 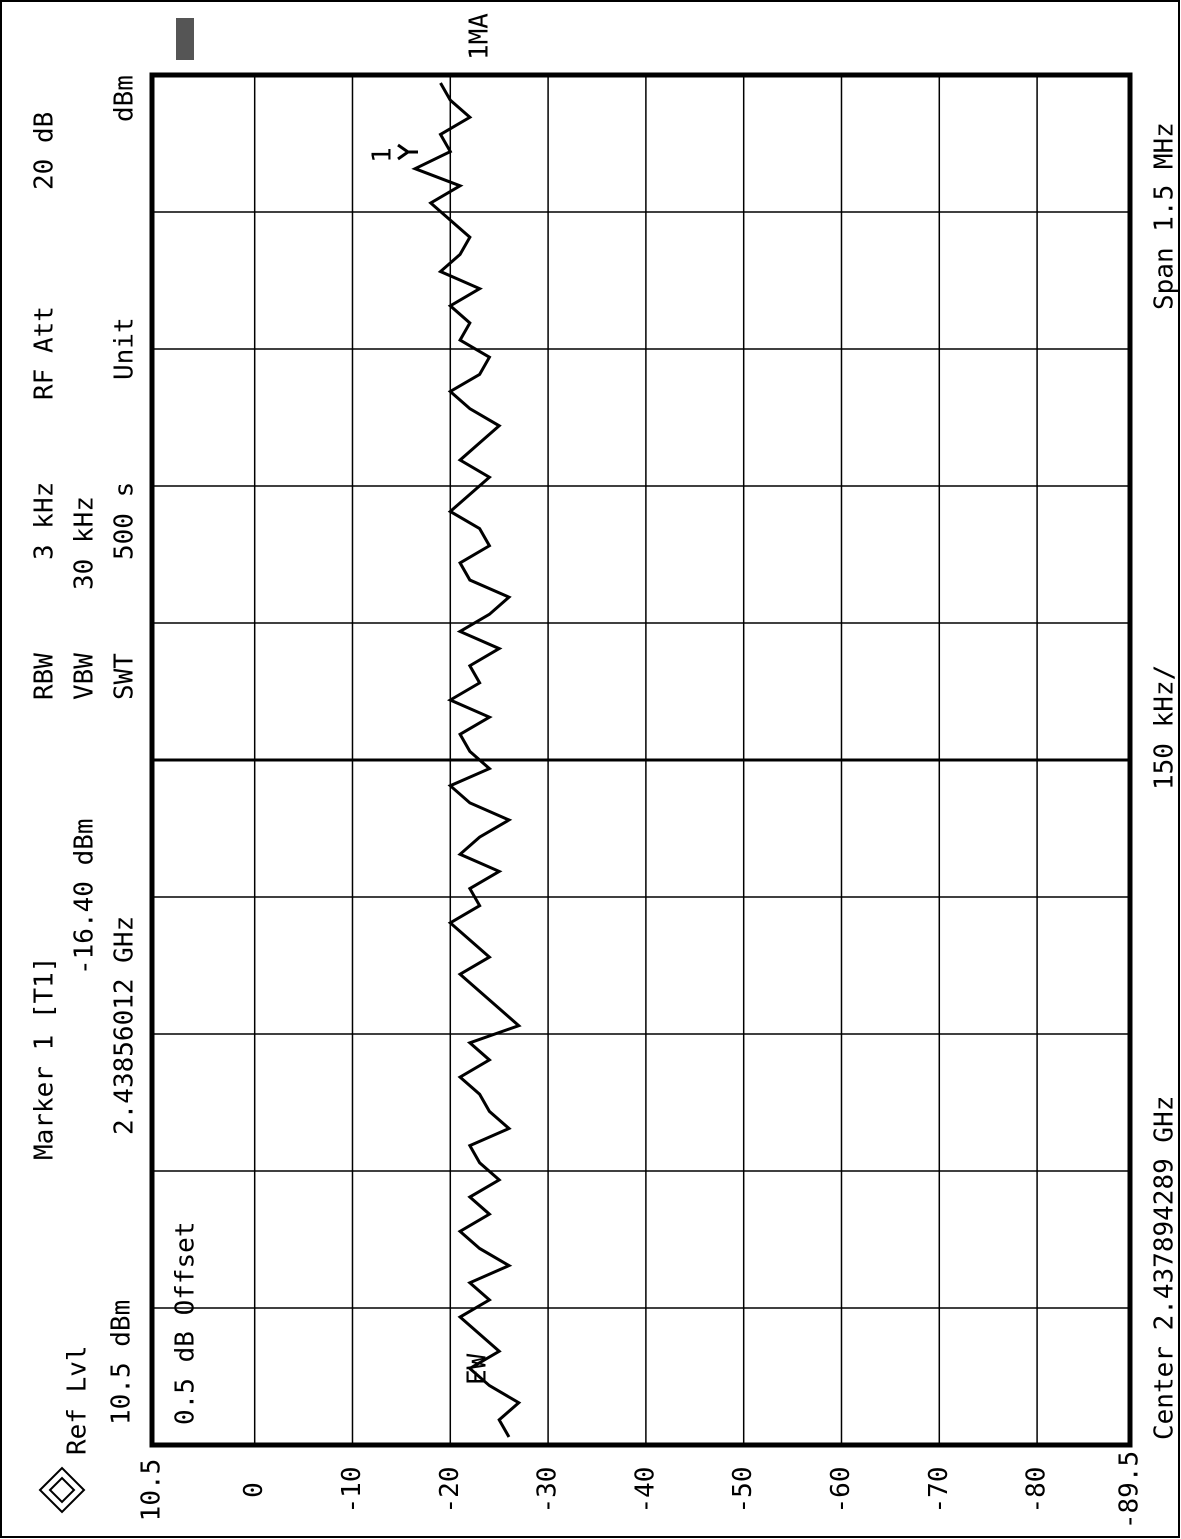 What do you see at coordinates (841, 1490) in the screenshot?
I see `y-tick-label: -60` at bounding box center [841, 1490].